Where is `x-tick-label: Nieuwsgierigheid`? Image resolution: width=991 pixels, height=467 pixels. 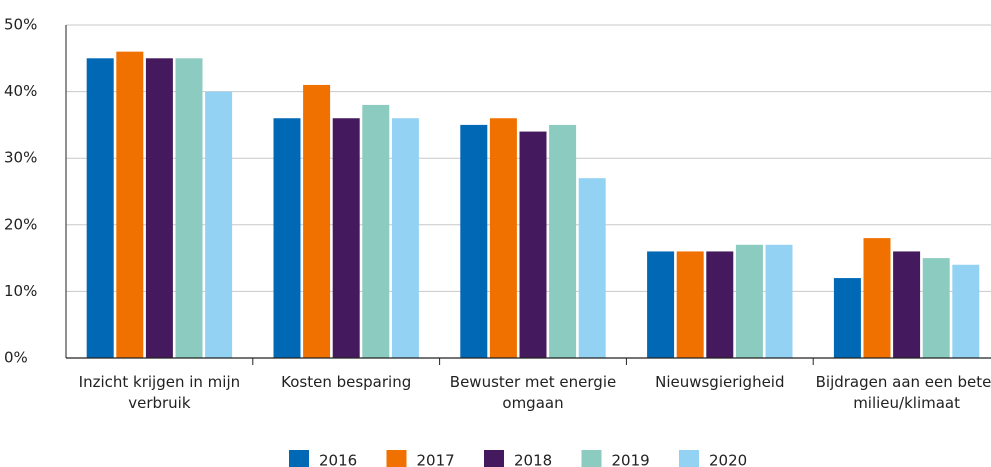
x-tick-label: Nieuwsgierigheid is located at coordinates (720, 382).